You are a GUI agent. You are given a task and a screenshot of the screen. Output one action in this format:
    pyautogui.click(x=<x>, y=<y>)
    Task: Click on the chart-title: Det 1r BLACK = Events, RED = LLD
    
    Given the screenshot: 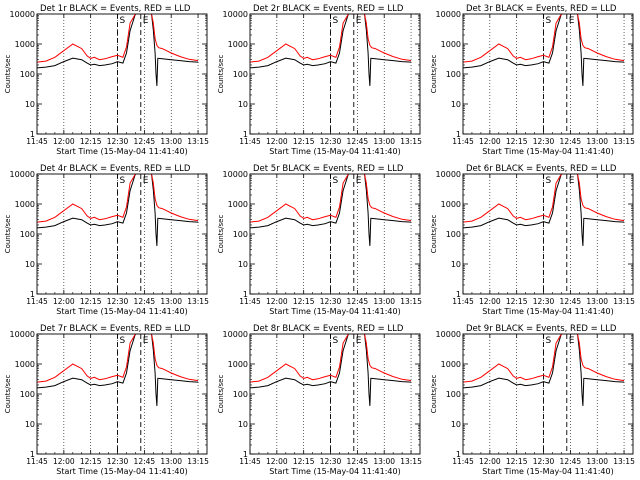 What is the action you would take?
    pyautogui.click(x=115, y=9)
    